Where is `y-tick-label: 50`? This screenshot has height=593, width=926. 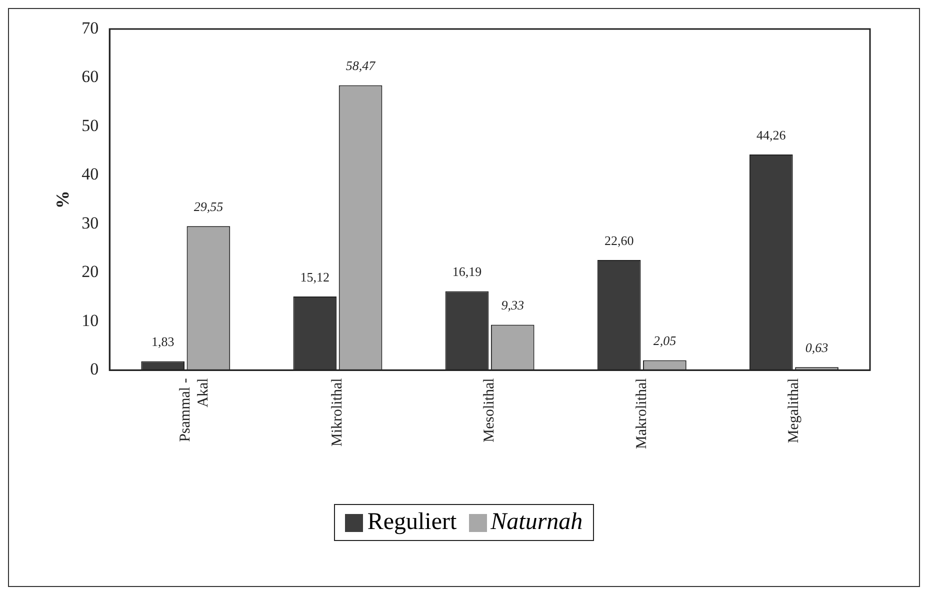
y-tick-label: 50 is located at coordinates (90, 125).